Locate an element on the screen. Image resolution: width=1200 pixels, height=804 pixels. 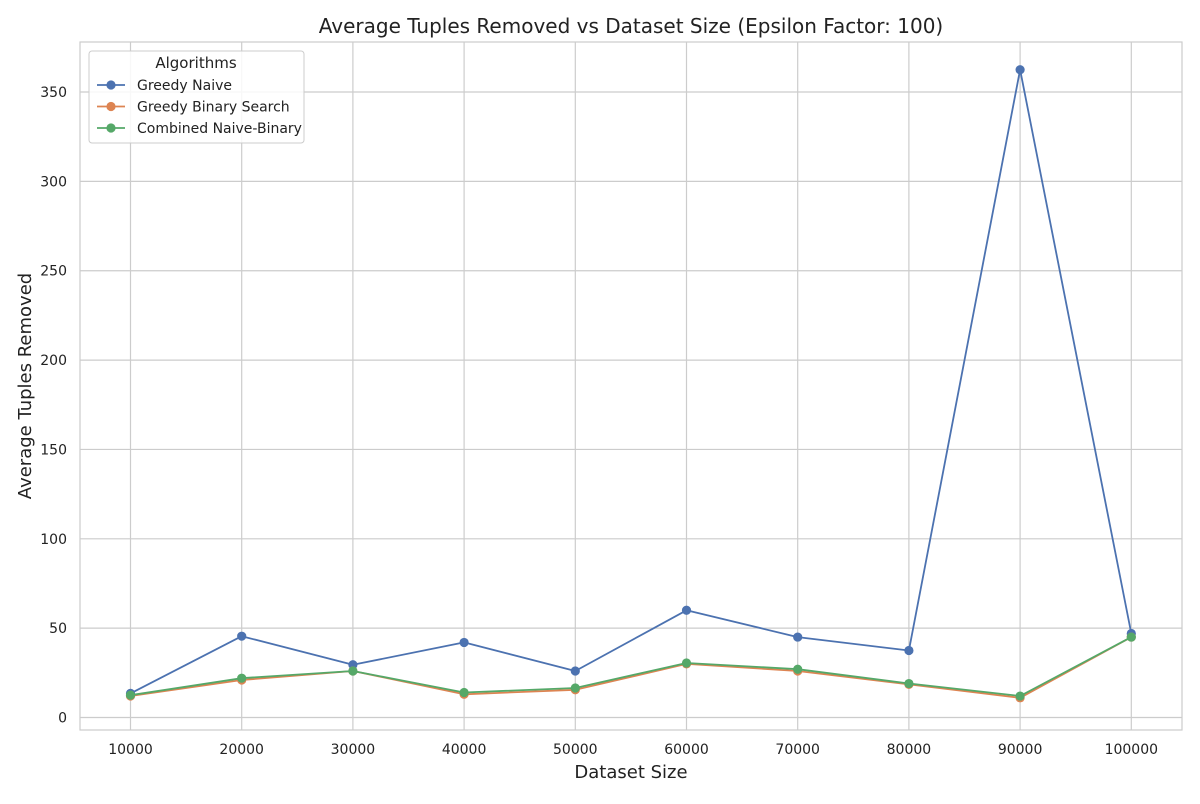
y-tick-label: 350 is located at coordinates (53, 93).